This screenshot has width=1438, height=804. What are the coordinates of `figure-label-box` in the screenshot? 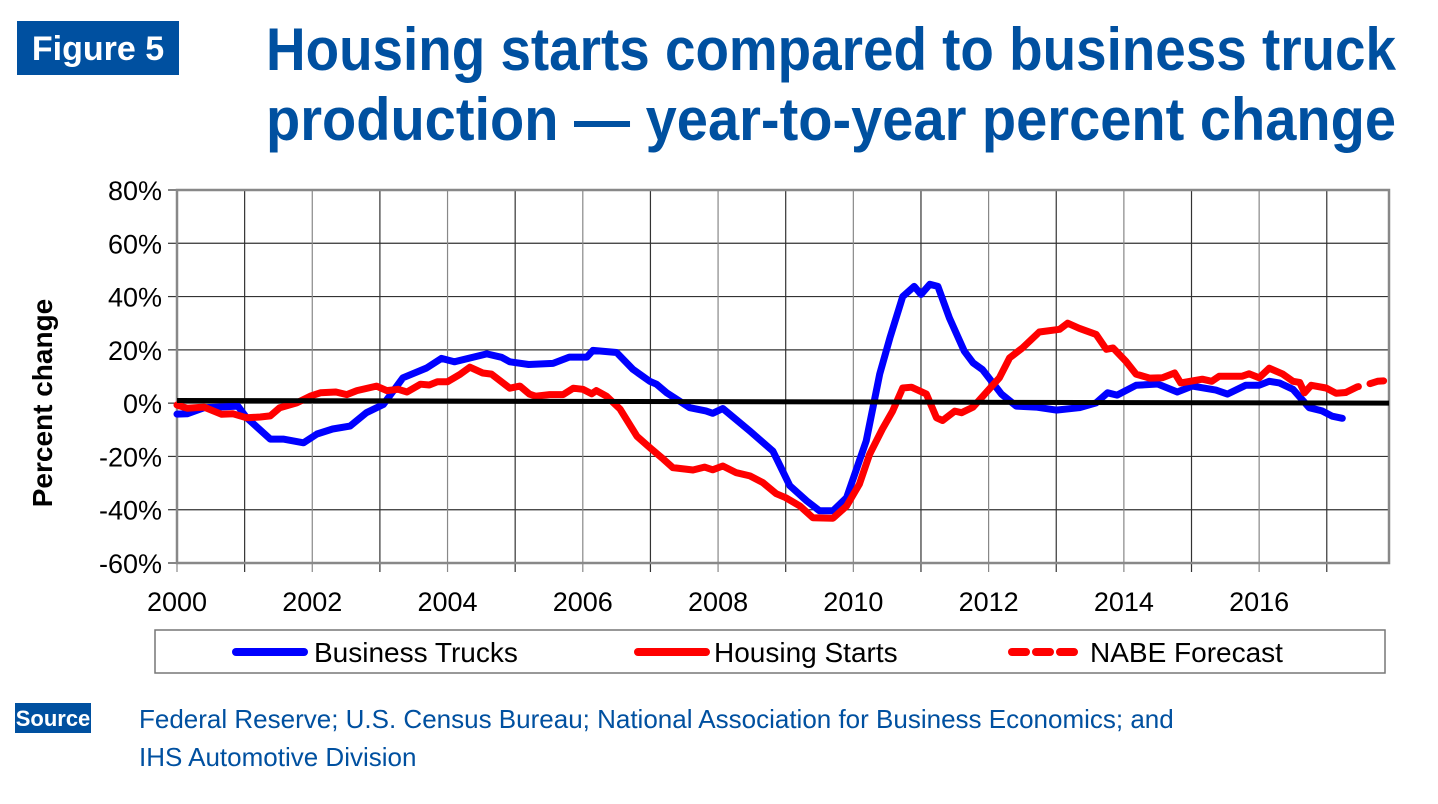 It's located at (98, 48).